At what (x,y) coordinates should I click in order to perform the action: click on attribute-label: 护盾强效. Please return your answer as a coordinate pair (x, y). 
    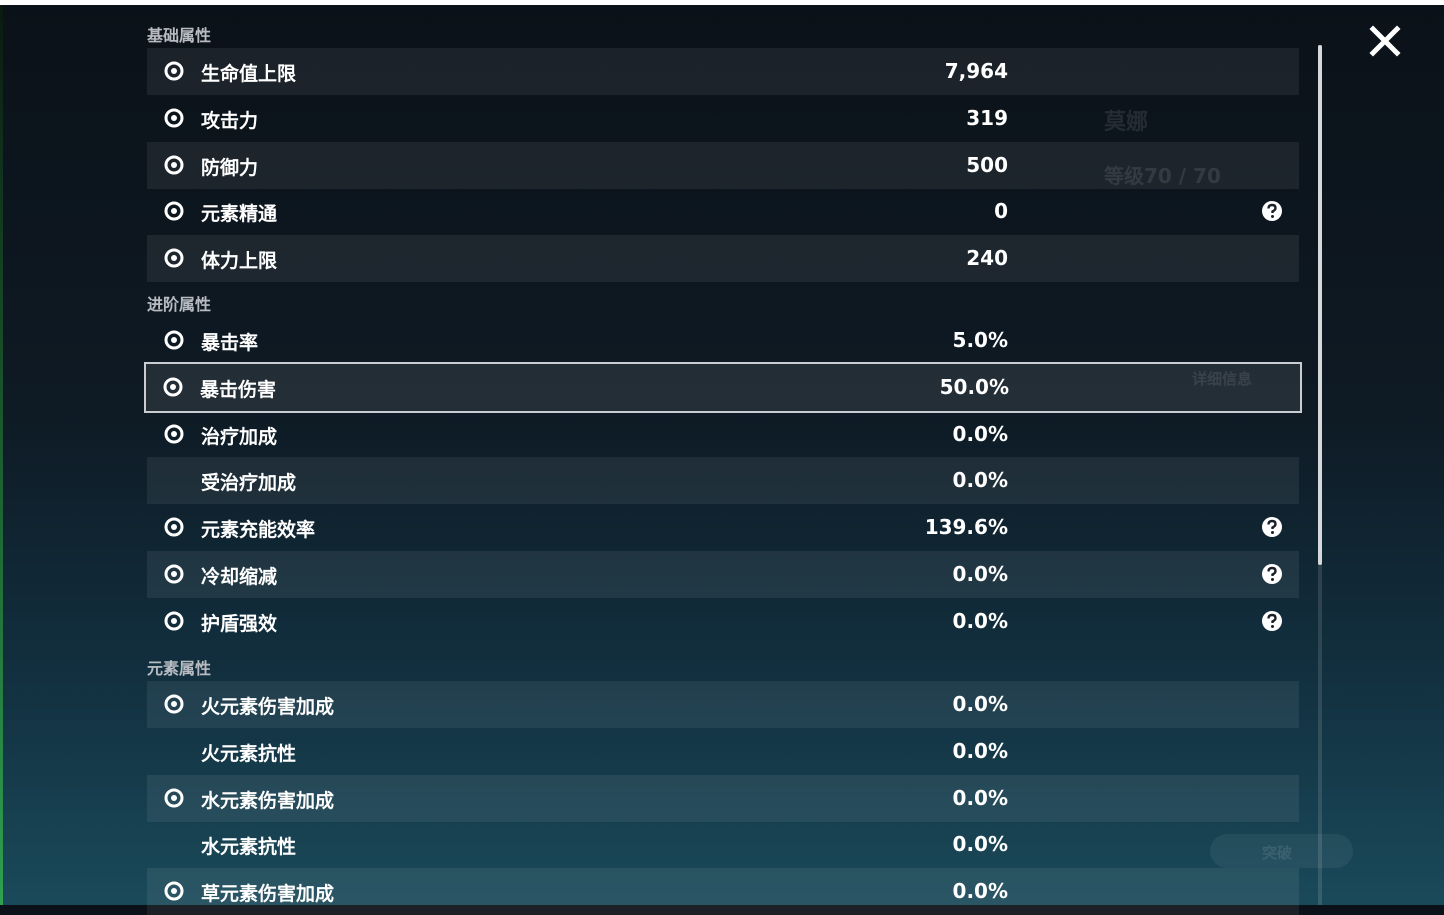
    Looking at the image, I should click on (239, 623).